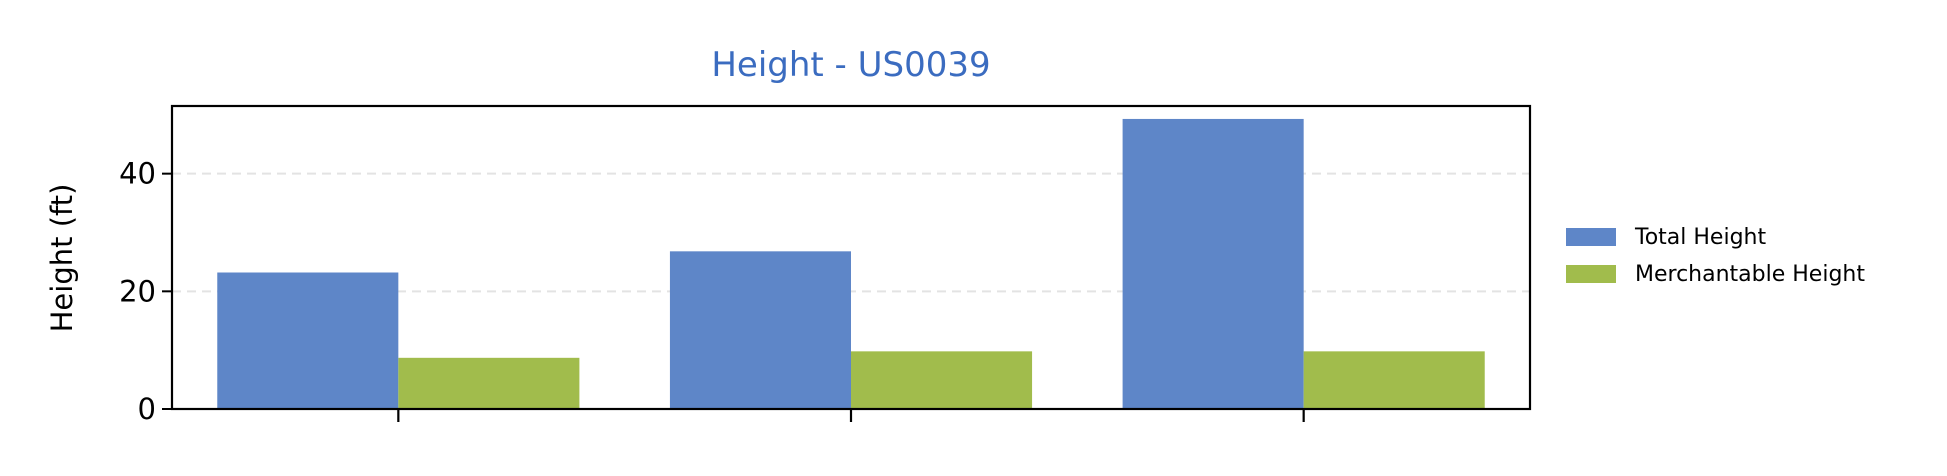  I want to click on chart-title: Height - US0039, so click(850, 65).